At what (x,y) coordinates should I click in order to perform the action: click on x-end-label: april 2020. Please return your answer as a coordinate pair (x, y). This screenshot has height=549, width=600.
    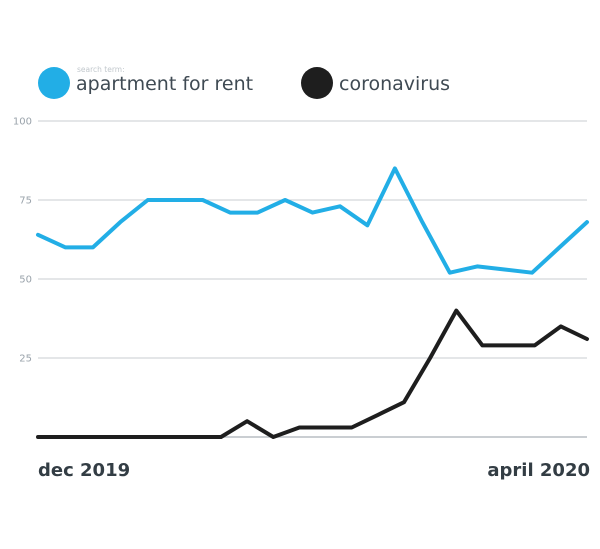
    Looking at the image, I should click on (538, 470).